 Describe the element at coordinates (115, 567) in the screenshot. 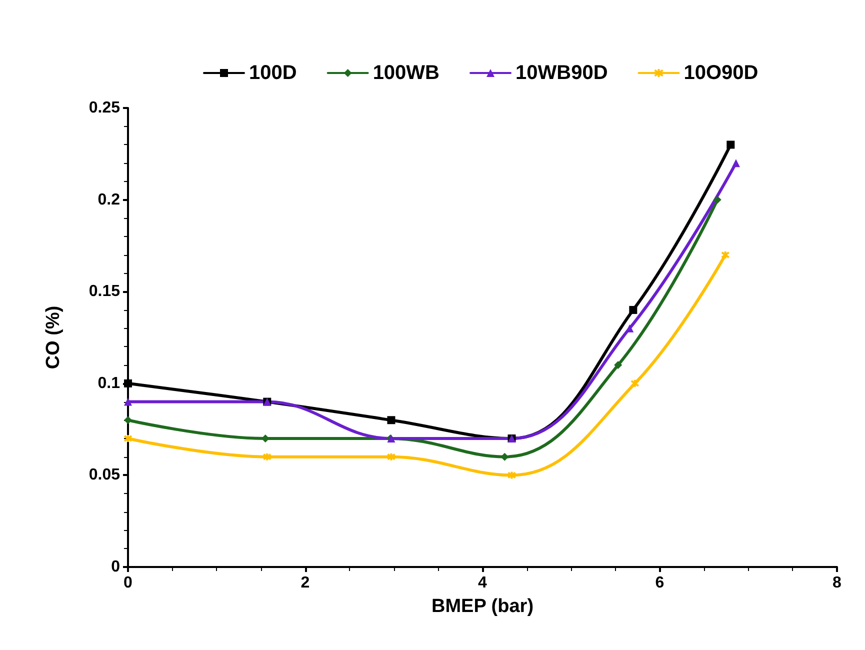

I see `y-tick-label: 0` at that location.